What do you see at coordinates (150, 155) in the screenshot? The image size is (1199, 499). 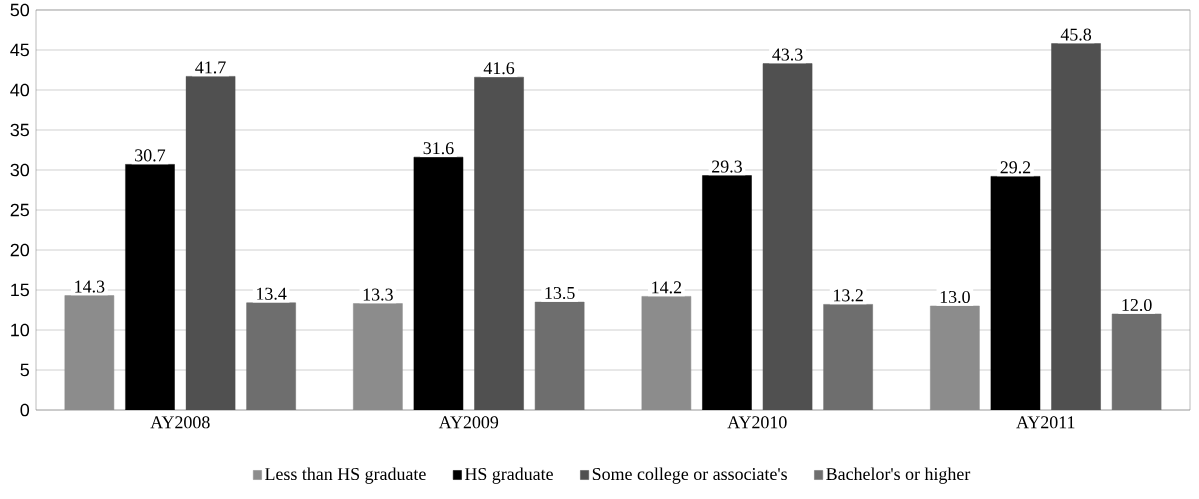 I see `data-label: 30.7` at bounding box center [150, 155].